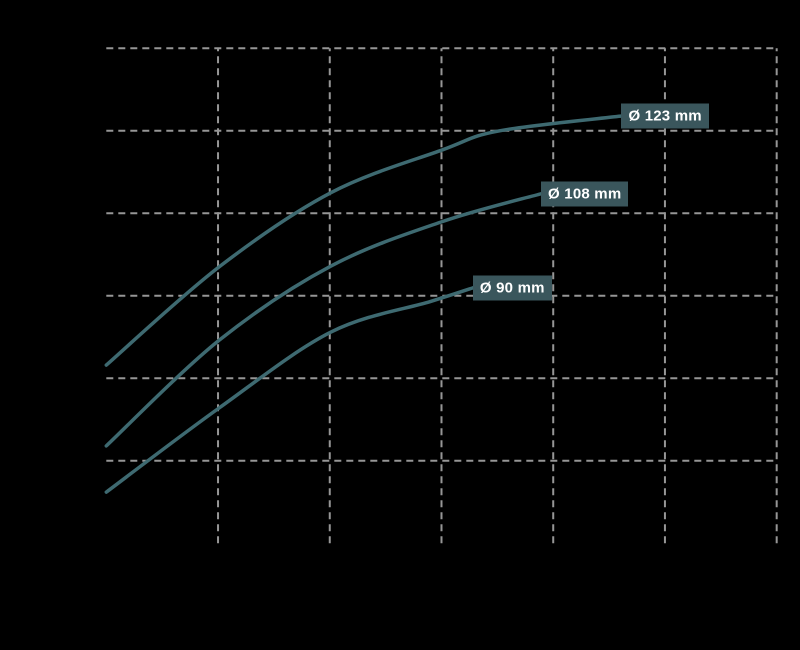 This screenshot has height=650, width=800. What do you see at coordinates (665, 116) in the screenshot?
I see `series-label-diameter-123: Ø 123 mm` at bounding box center [665, 116].